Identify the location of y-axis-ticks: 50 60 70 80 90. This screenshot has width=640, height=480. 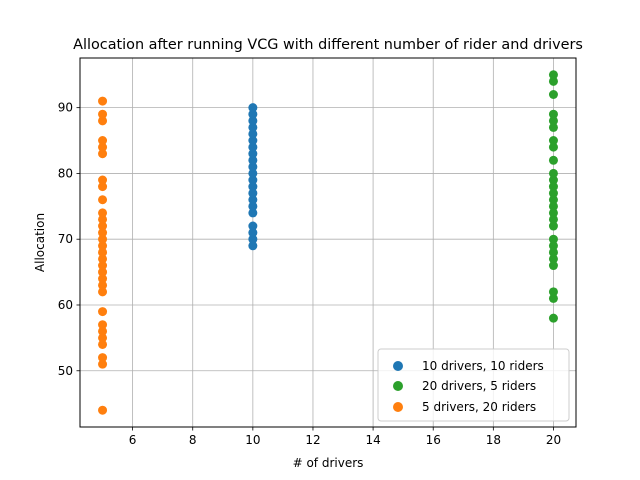
(69, 239).